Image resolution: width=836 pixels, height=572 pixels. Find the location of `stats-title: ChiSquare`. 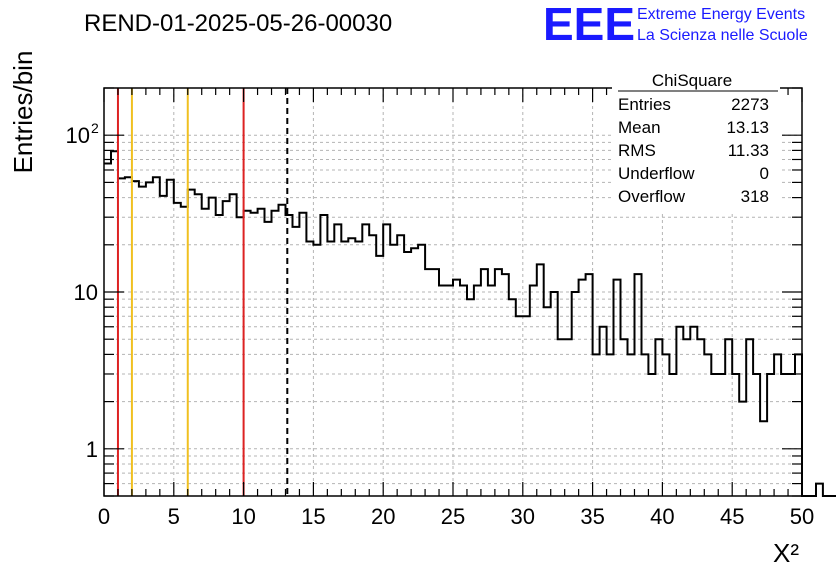

stats-title: ChiSquare is located at coordinates (692, 80).